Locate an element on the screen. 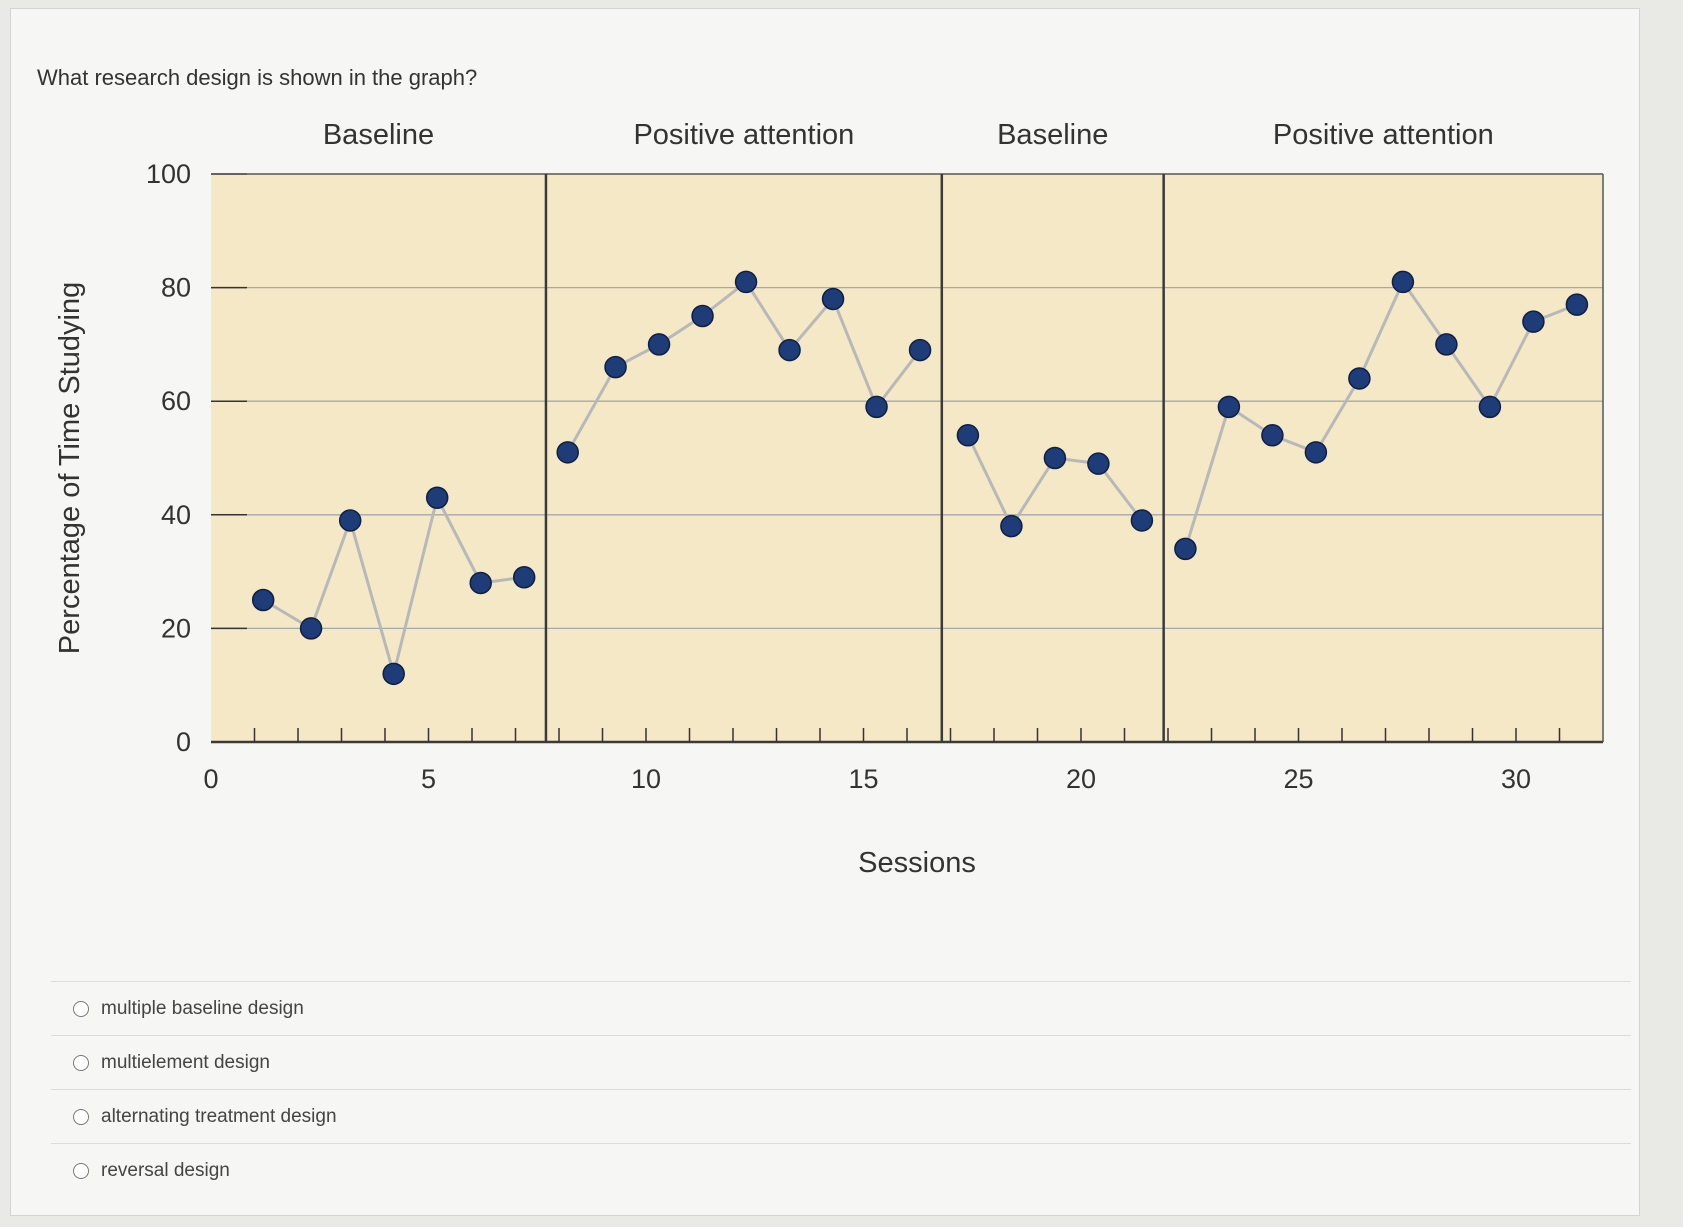 The width and height of the screenshot is (1683, 1227). x-tick-label: 10 is located at coordinates (646, 779).